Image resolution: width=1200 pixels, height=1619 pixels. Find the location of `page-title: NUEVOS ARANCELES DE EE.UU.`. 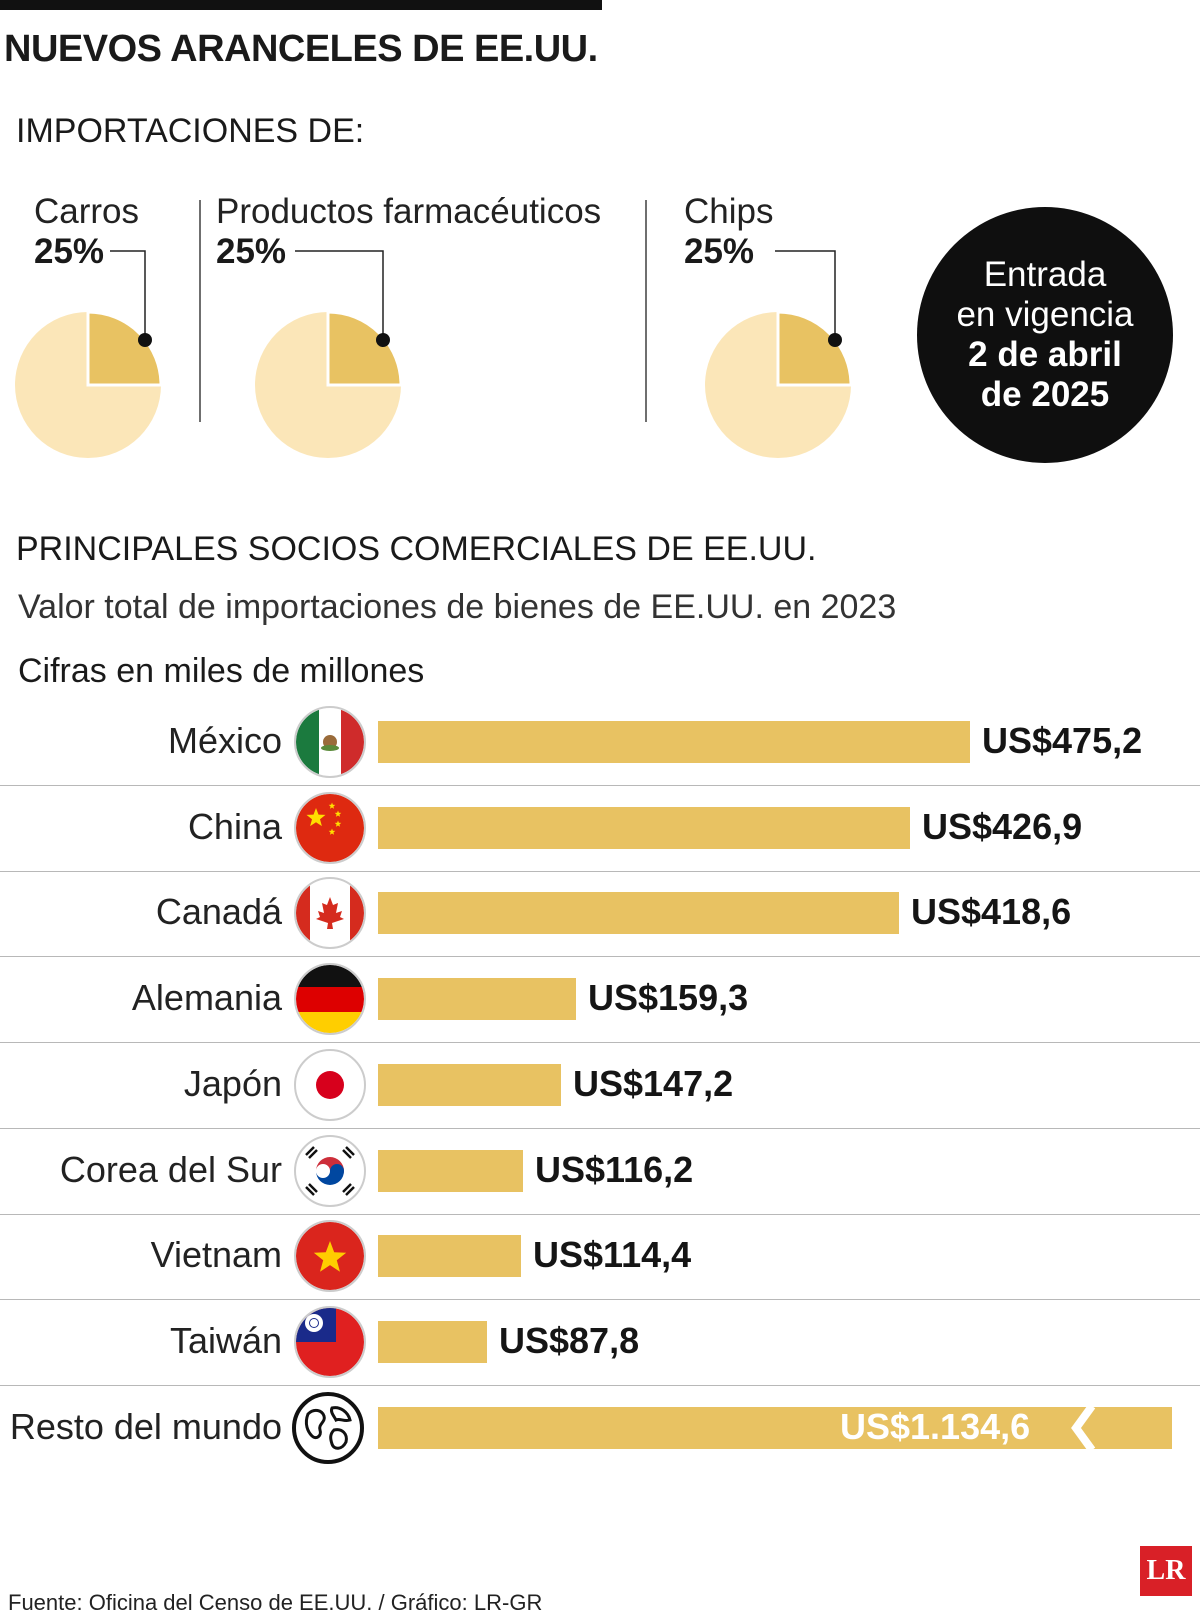

page-title: NUEVOS ARANCELES DE EE.UU. is located at coordinates (301, 49).